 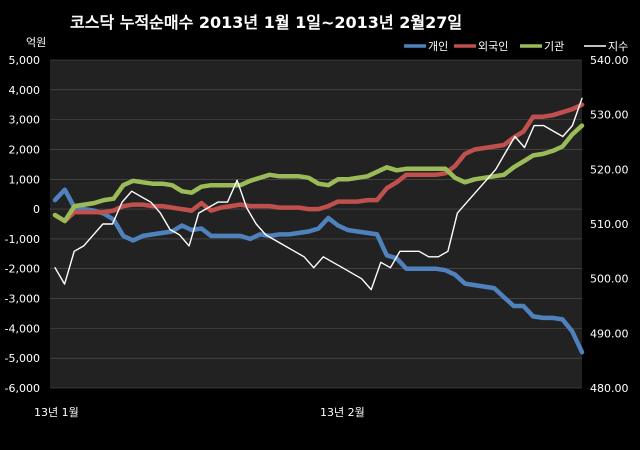 I want to click on x-tick-label-feb: 13년 2월, so click(x=342, y=412).